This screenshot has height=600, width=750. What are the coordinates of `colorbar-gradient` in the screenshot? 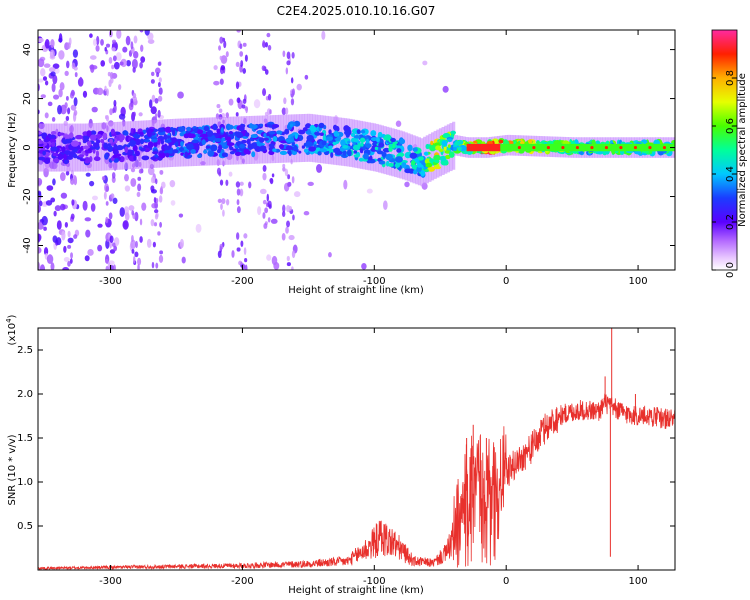 It's located at (724, 150).